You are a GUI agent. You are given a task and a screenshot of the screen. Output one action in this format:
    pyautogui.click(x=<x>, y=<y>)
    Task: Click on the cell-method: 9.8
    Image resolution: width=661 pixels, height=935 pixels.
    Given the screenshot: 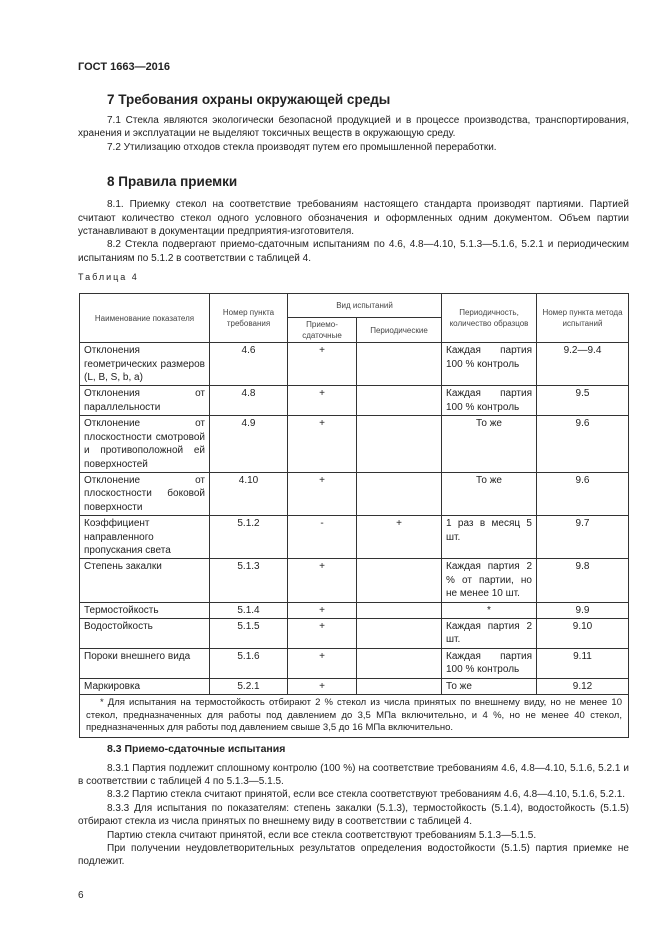 What is the action you would take?
    pyautogui.click(x=582, y=580)
    